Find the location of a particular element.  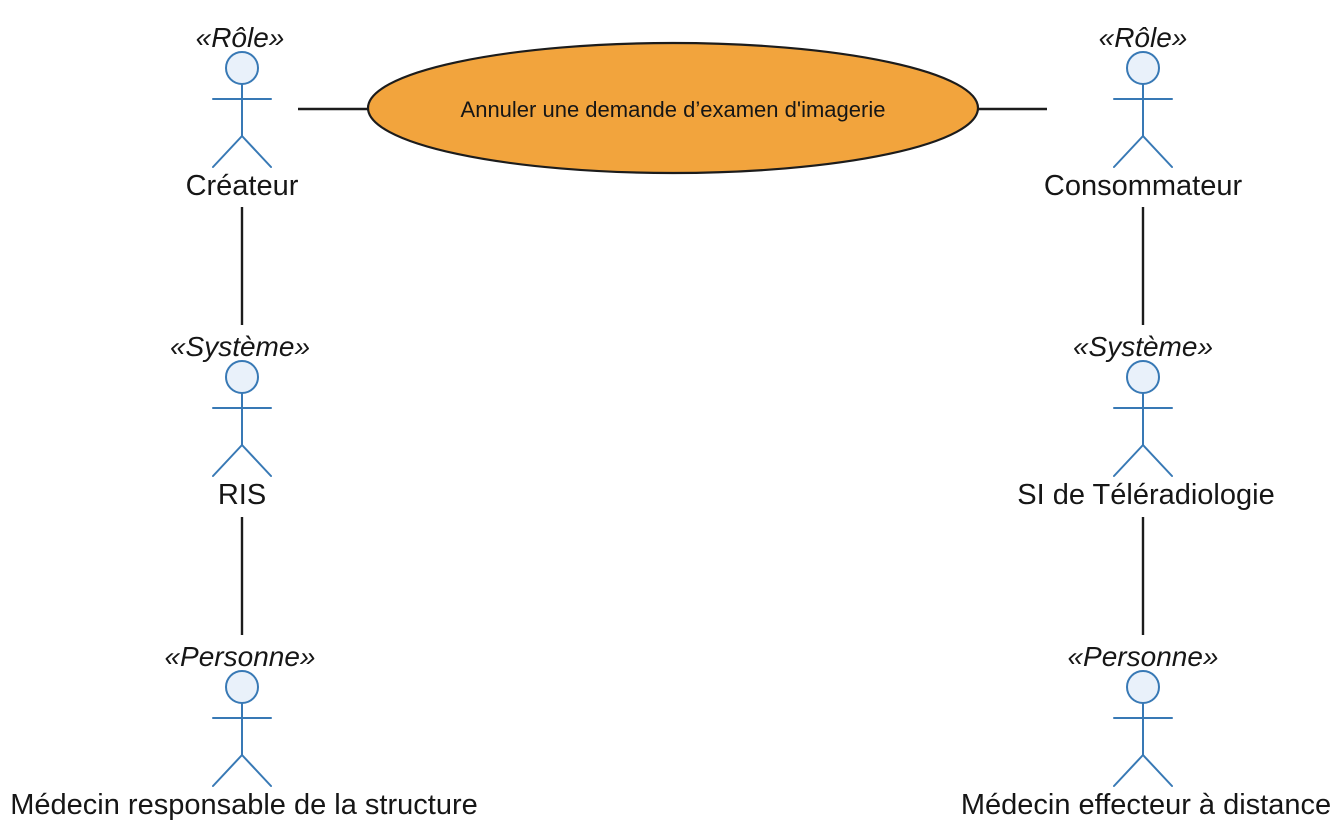

actor-ris-stereotype: «Système» is located at coordinates (240, 346).